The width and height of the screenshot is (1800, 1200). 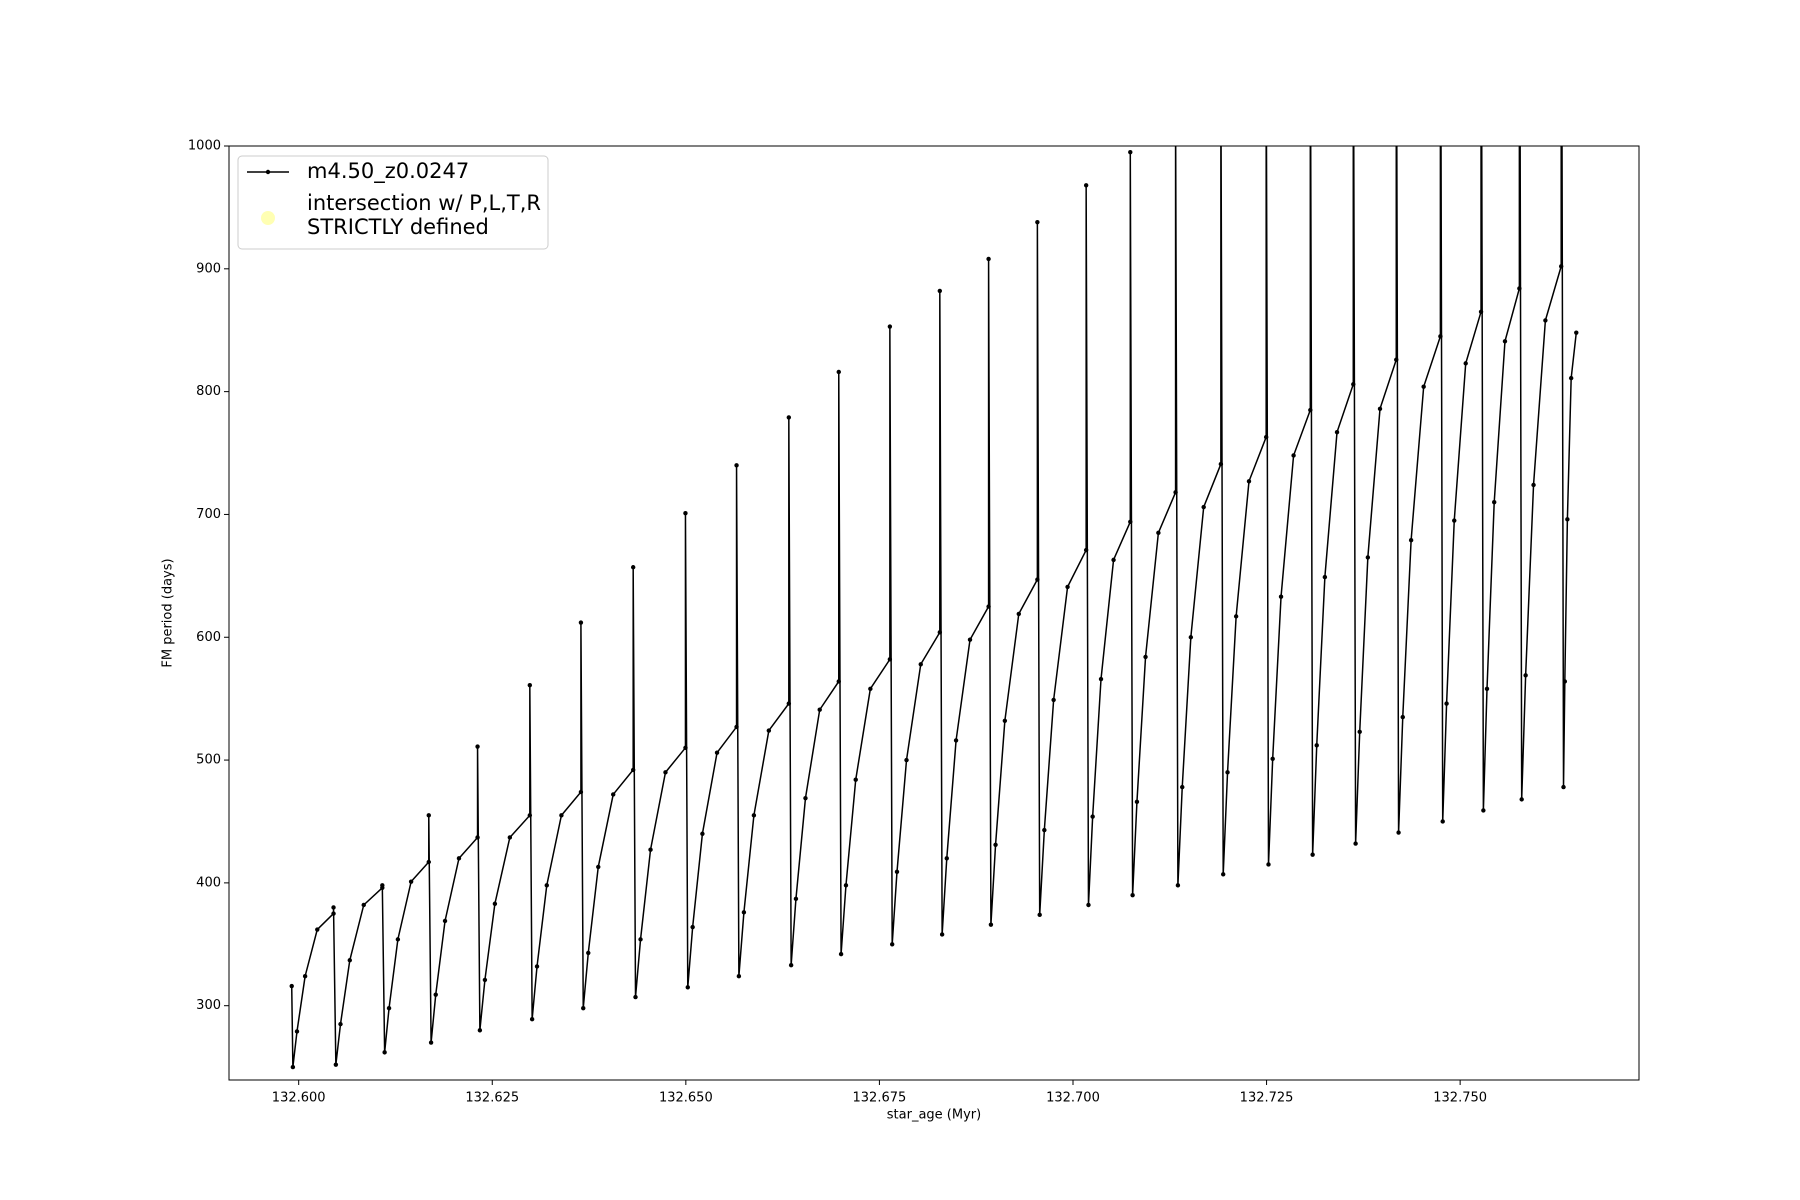 I want to click on x-tick-label: 132.725, so click(x=1267, y=1098).